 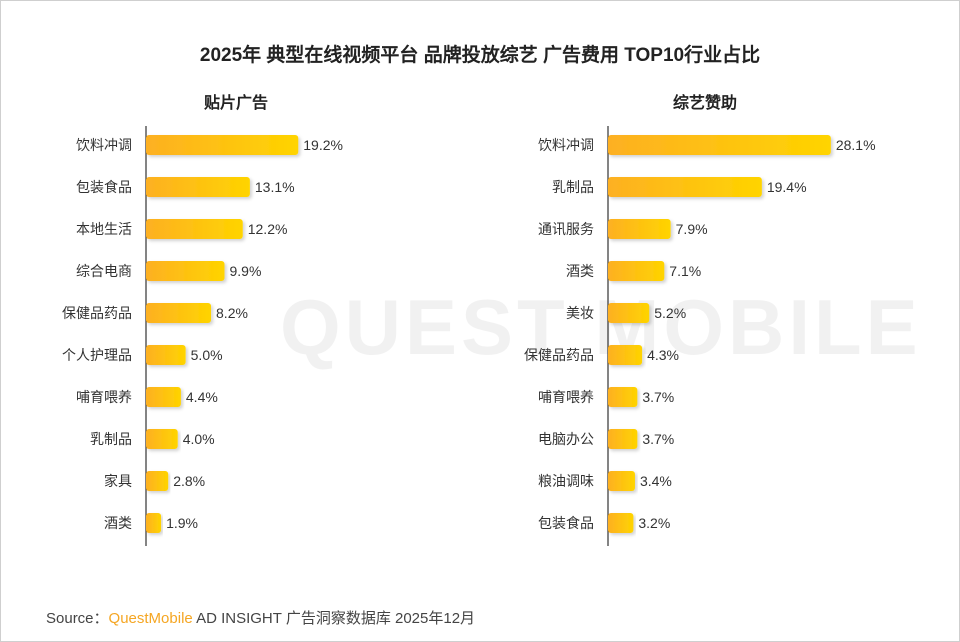 I want to click on data-label: 12.2%, so click(x=268, y=229).